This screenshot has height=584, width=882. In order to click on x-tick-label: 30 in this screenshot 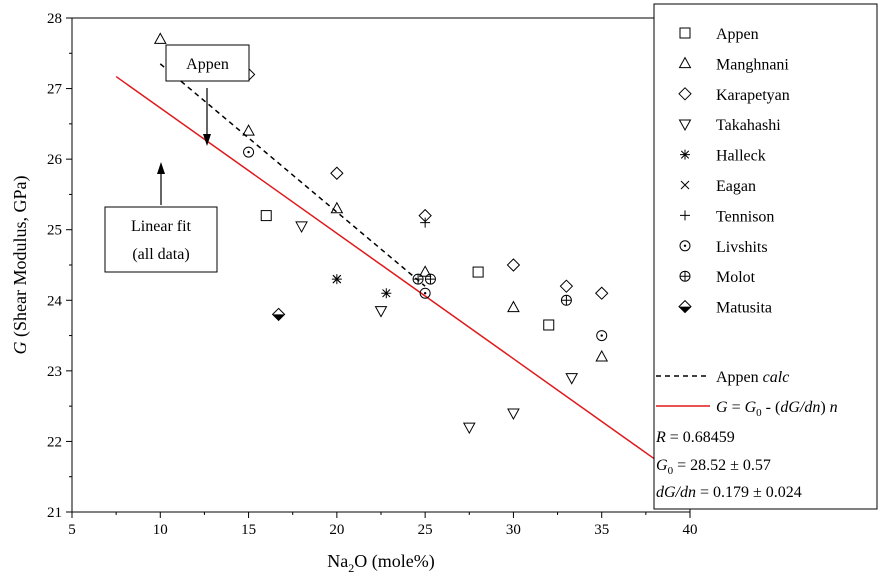, I will do `click(513, 530)`.